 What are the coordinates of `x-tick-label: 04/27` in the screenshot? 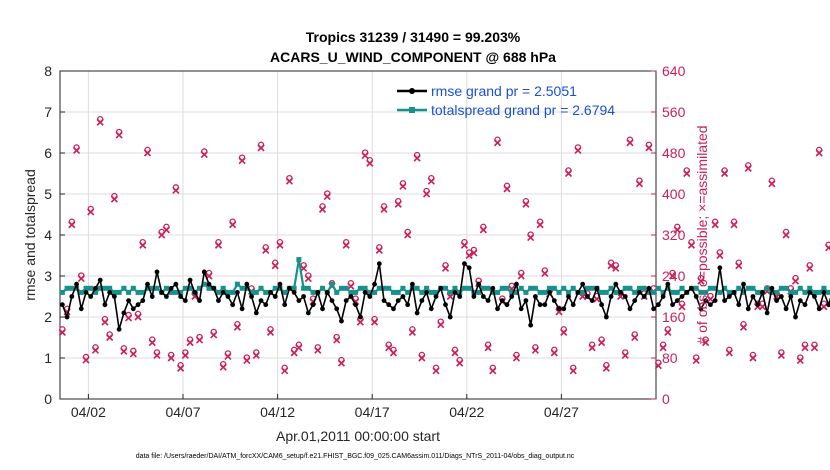 It's located at (561, 412).